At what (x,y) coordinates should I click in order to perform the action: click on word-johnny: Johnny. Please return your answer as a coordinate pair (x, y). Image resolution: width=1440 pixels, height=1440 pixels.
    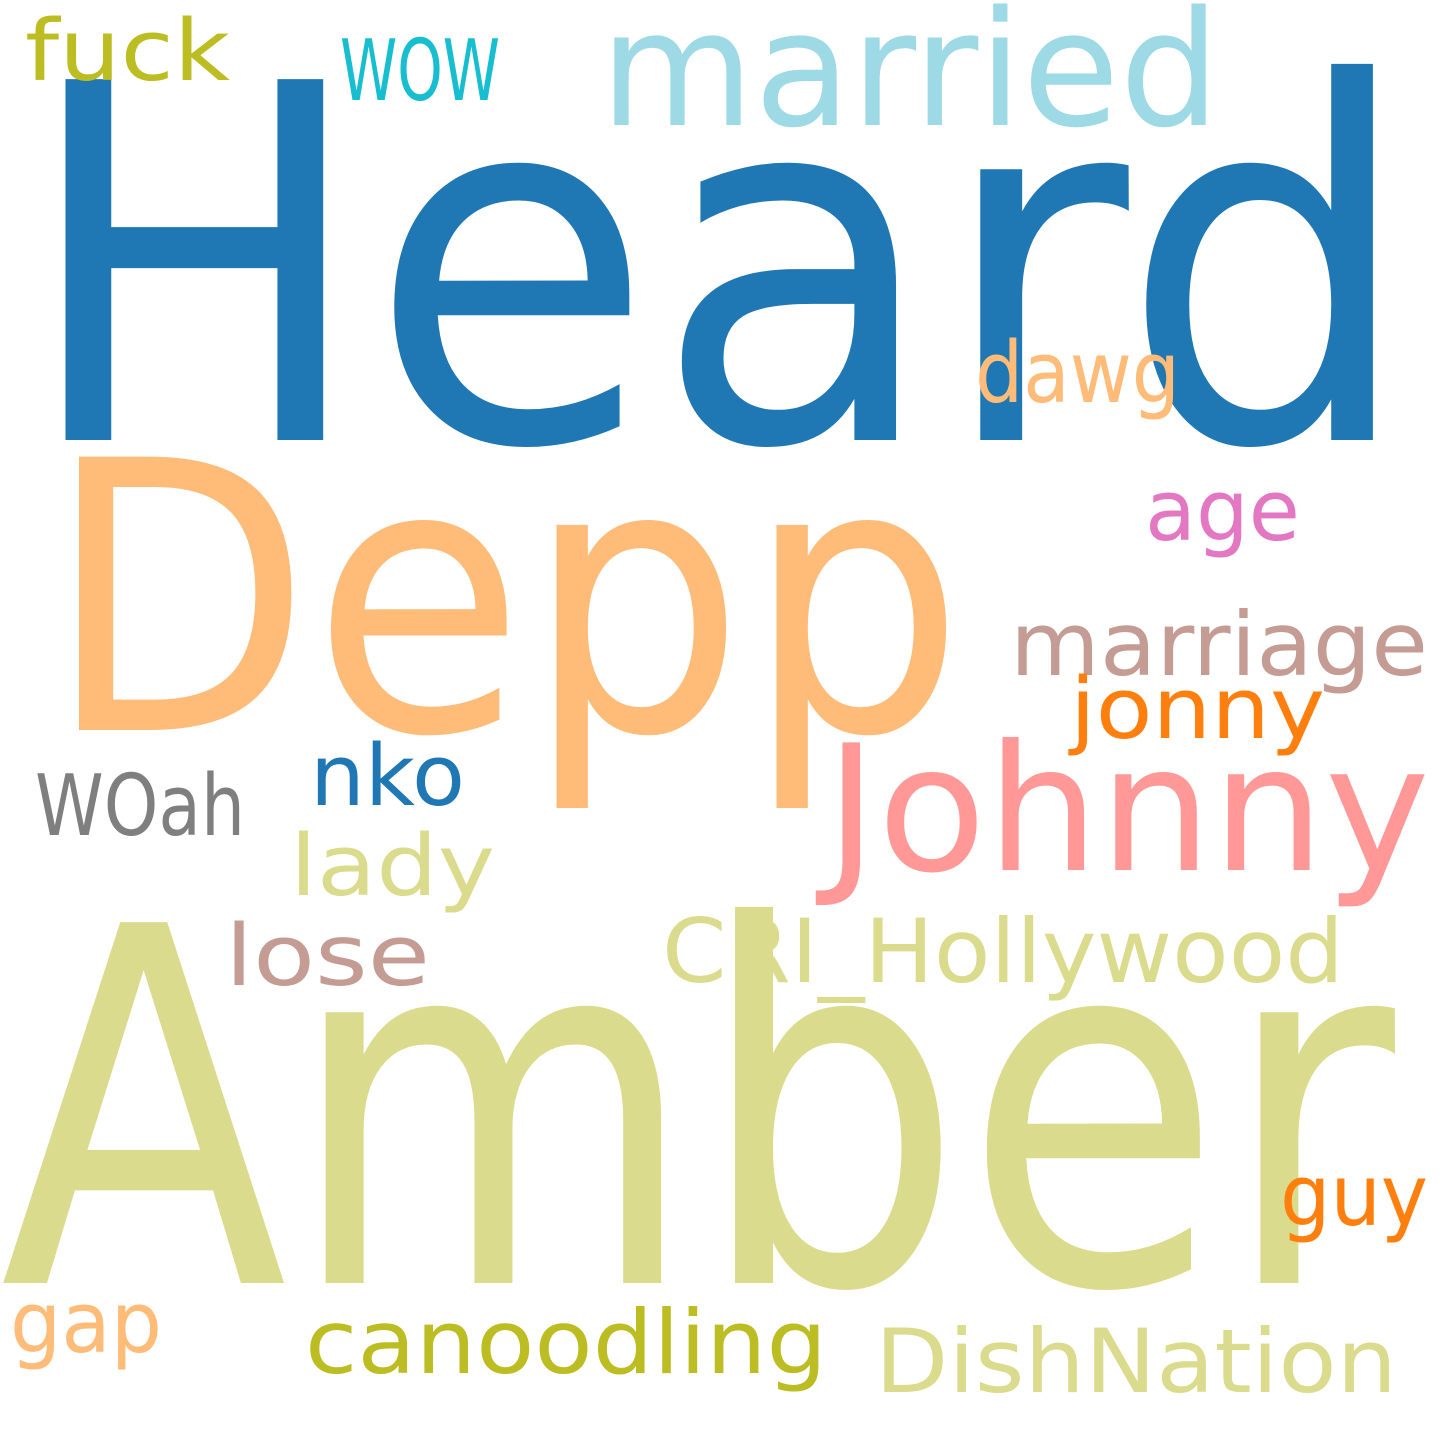
    Looking at the image, I should click on (1122, 810).